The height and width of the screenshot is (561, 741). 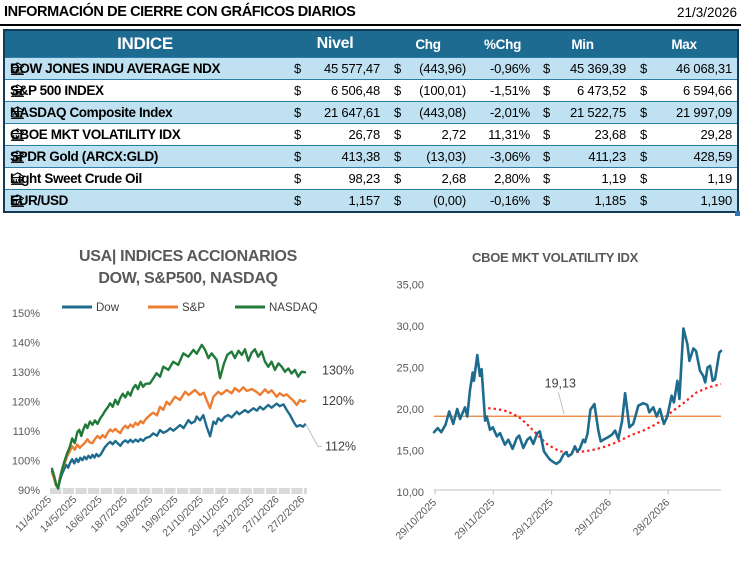 I want to click on series-line-vix, so click(x=577, y=396).